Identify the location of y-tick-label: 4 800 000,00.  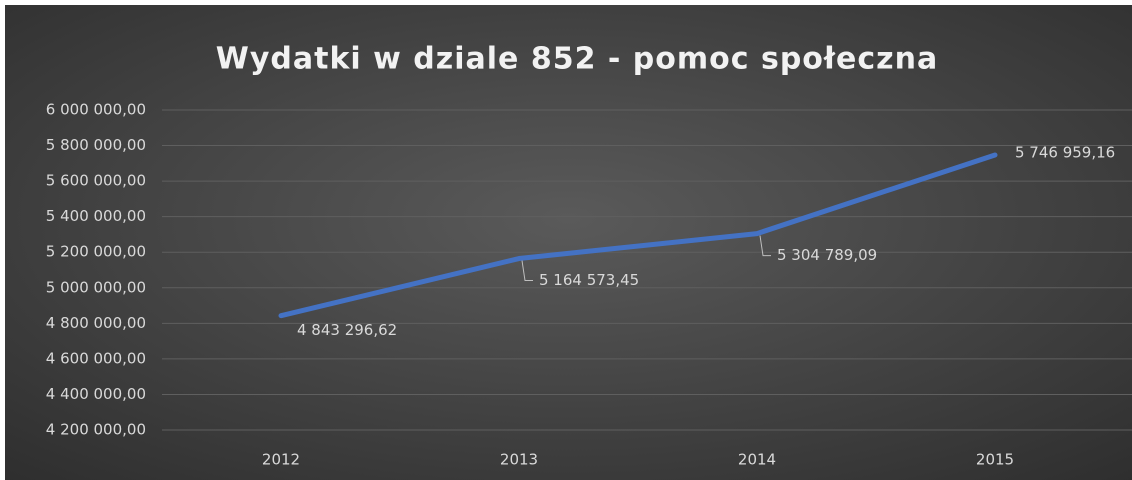
(96, 323).